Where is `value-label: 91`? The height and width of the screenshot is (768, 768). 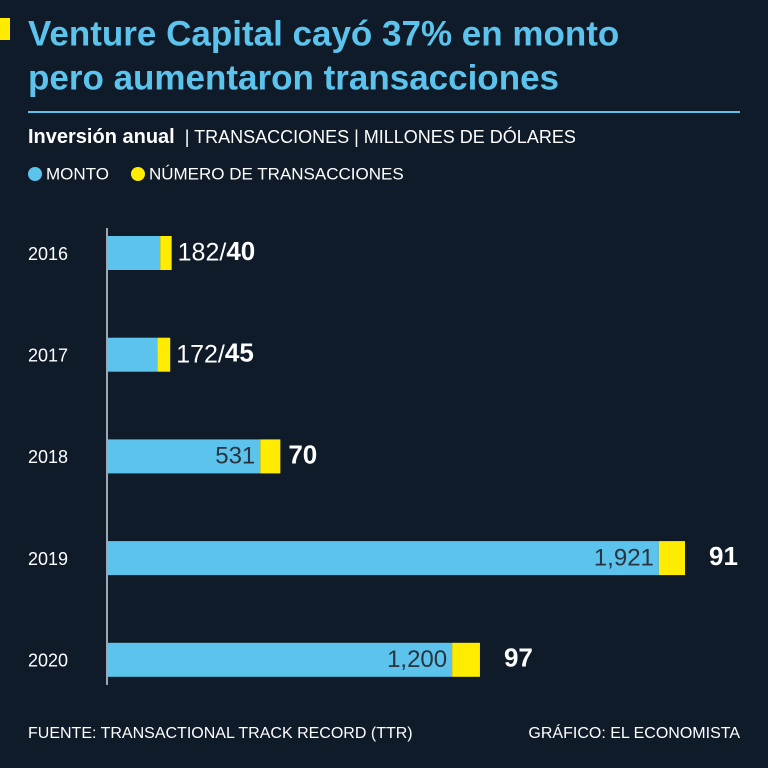
value-label: 91 is located at coordinates (723, 556).